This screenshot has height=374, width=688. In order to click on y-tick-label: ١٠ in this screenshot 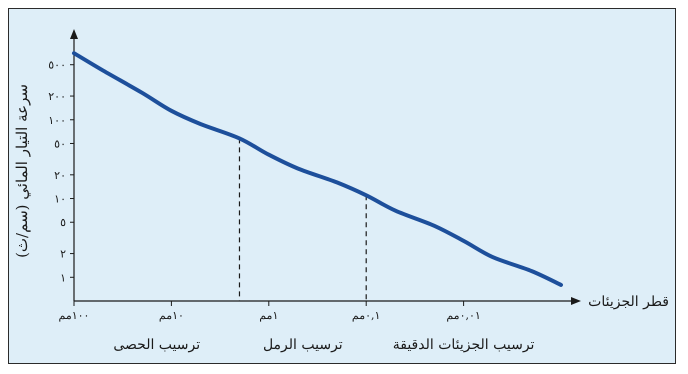, I will do `click(60, 199)`.